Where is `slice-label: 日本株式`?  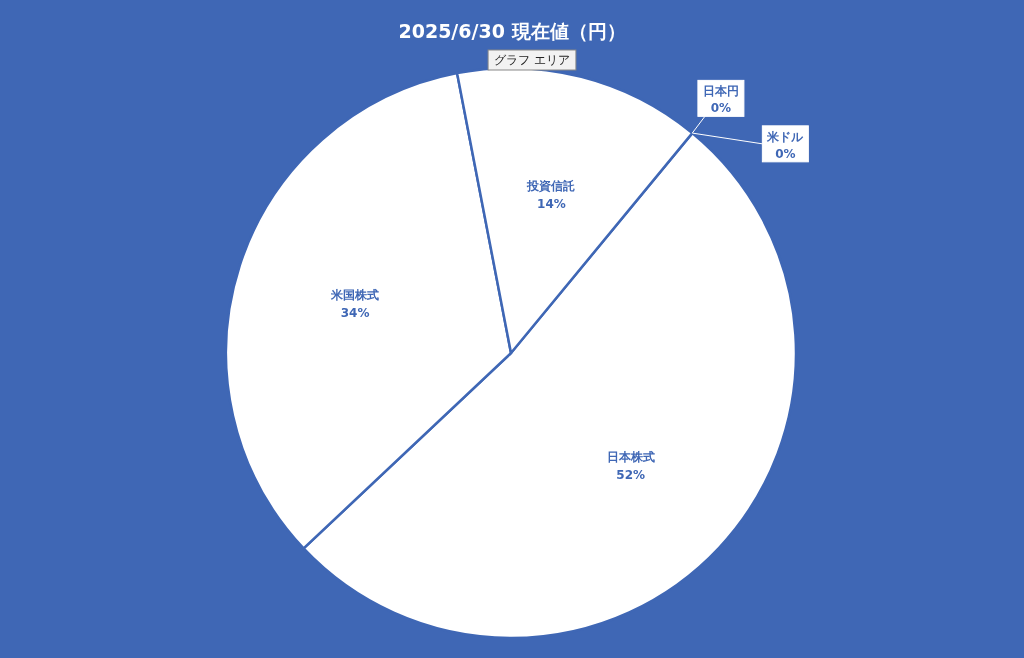
slice-label: 日本株式 is located at coordinates (630, 456).